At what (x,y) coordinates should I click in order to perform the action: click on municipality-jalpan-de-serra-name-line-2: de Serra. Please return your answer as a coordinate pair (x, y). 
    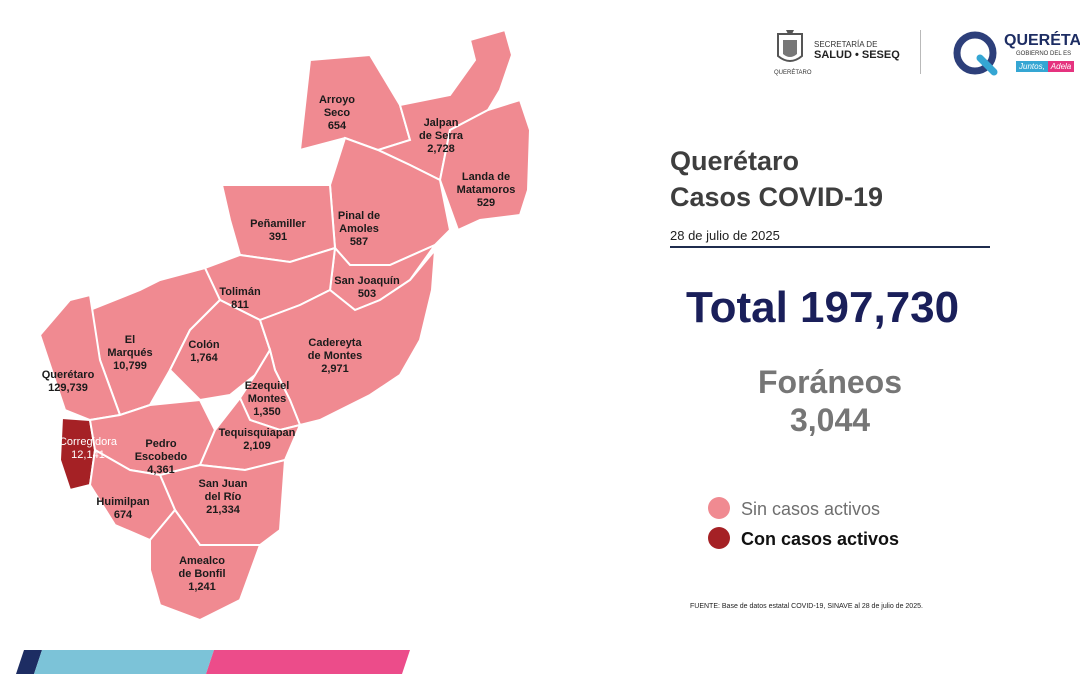
    Looking at the image, I should click on (441, 136).